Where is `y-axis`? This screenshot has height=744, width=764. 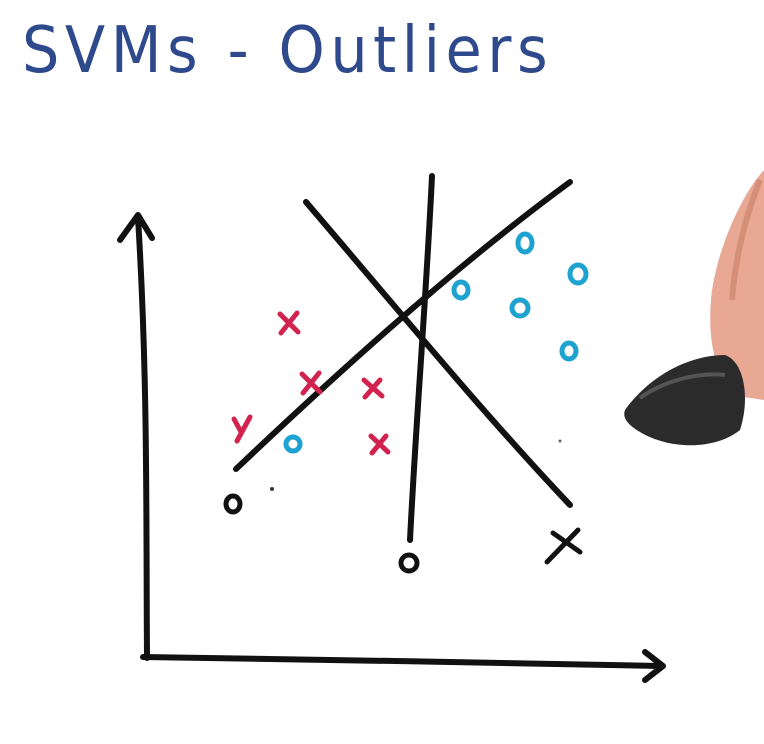
y-axis is located at coordinates (142, 438).